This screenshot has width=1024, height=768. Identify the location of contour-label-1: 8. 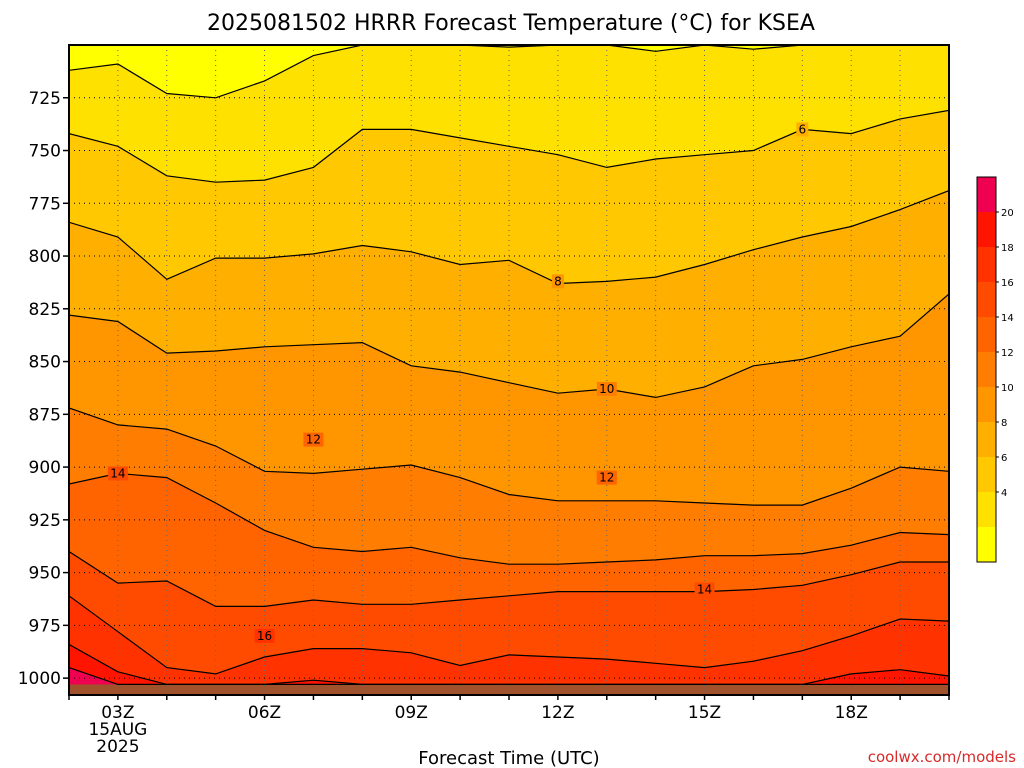
(558, 281).